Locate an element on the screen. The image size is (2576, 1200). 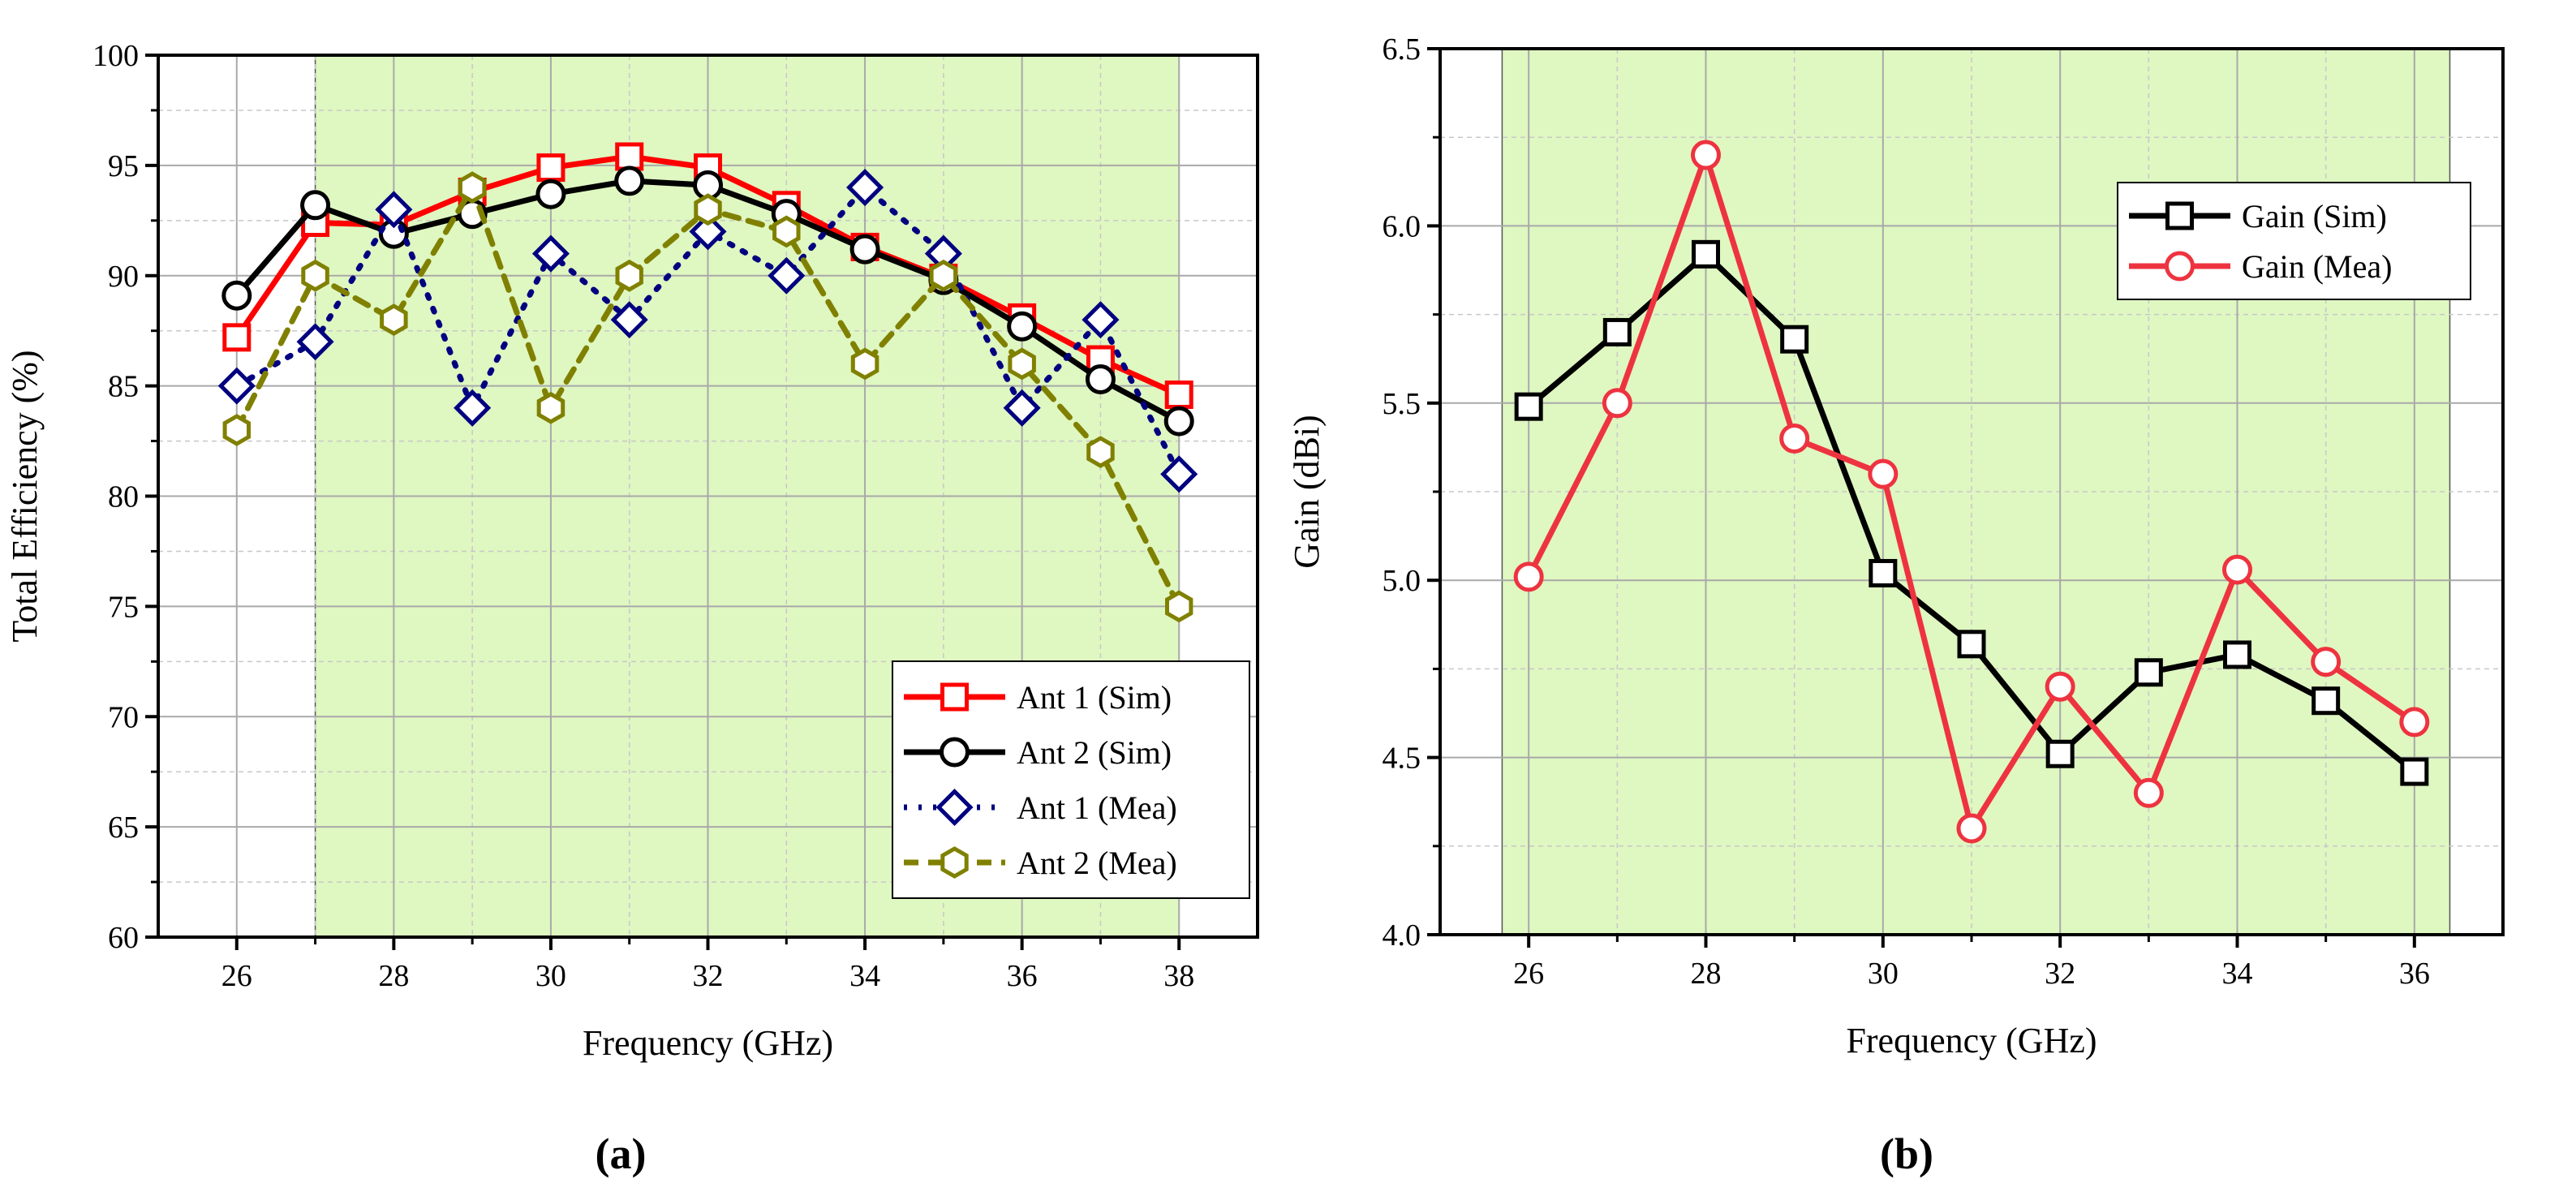
y-tick-label: 4.5 is located at coordinates (1402, 759).